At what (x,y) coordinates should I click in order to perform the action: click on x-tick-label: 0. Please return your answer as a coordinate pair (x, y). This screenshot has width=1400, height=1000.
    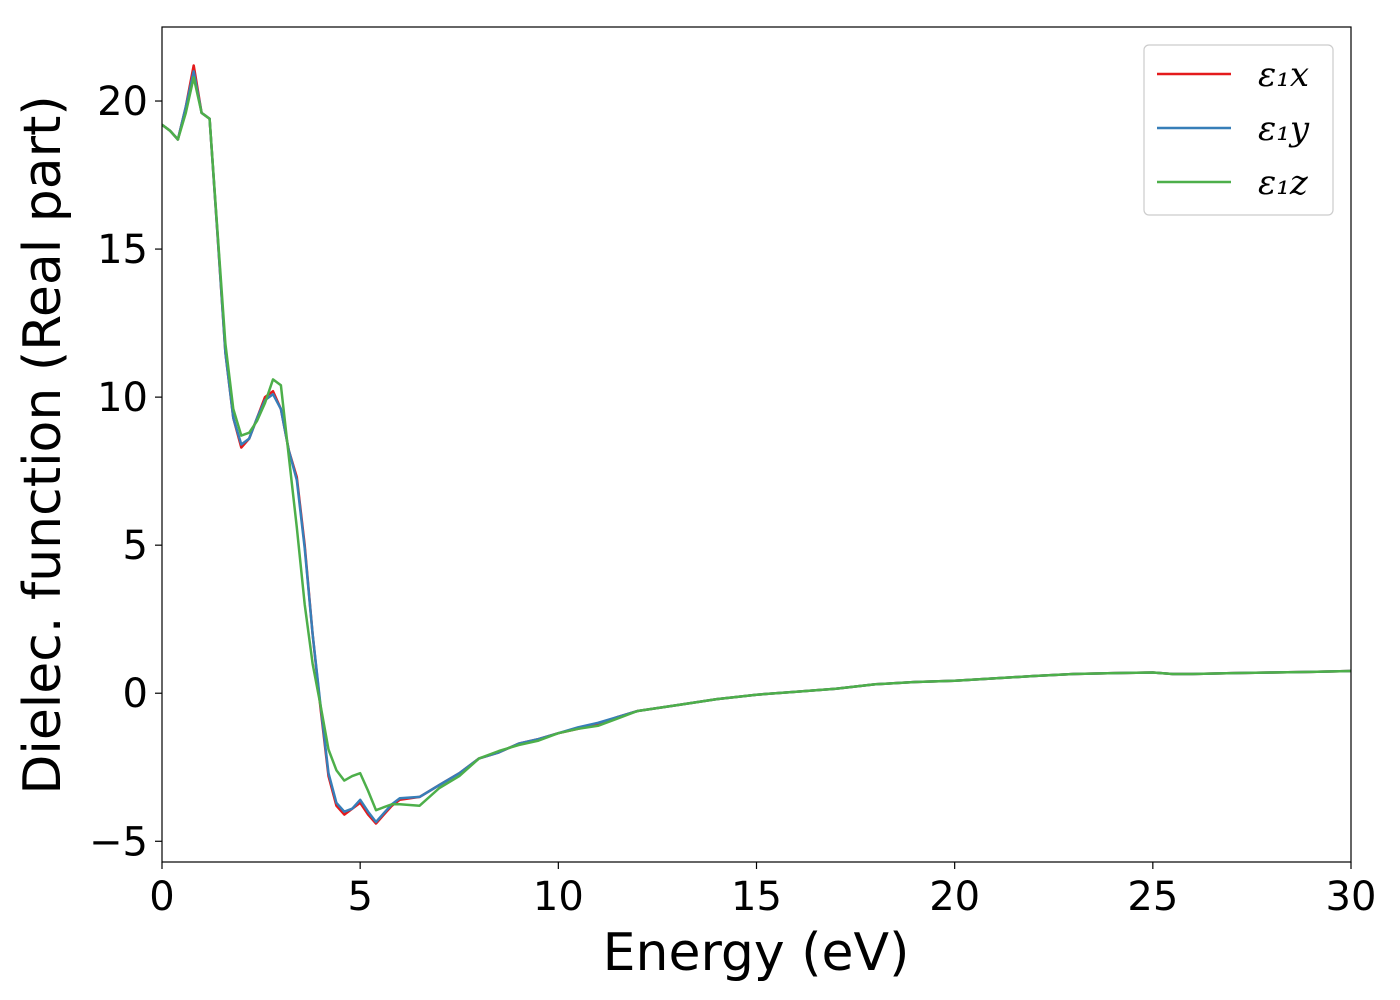
    Looking at the image, I should click on (161, 897).